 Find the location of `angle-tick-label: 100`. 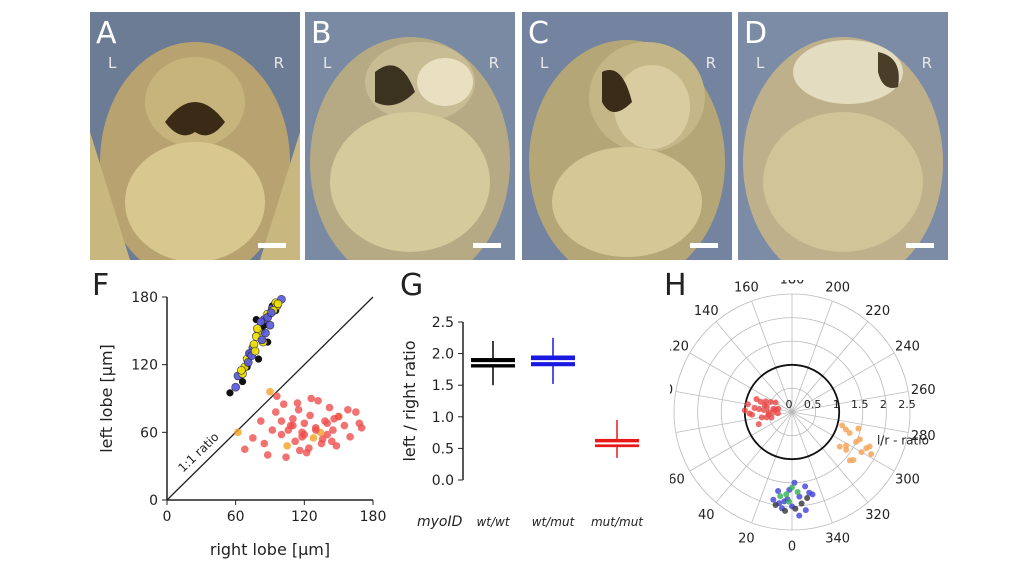

angle-tick-label: 100 is located at coordinates (671, 390).